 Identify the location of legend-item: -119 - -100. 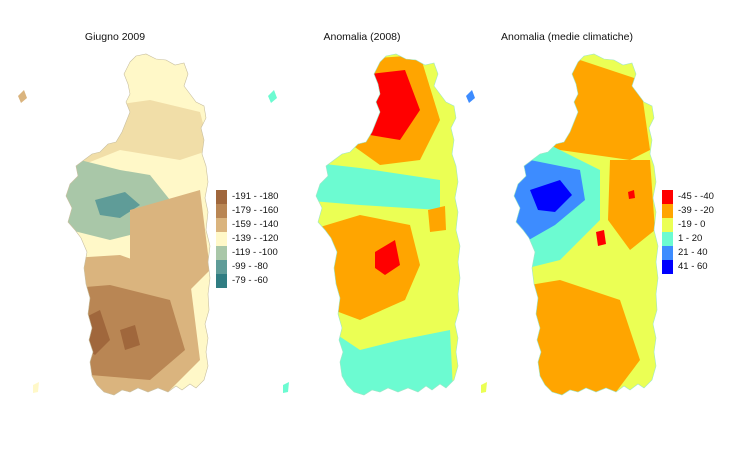
(247, 253).